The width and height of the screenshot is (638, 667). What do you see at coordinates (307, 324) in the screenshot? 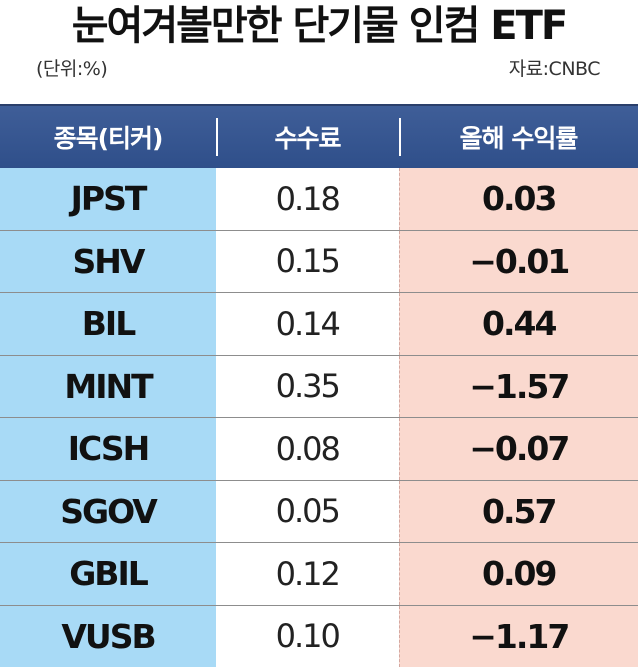
I see `fee-cell: 0.14` at bounding box center [307, 324].